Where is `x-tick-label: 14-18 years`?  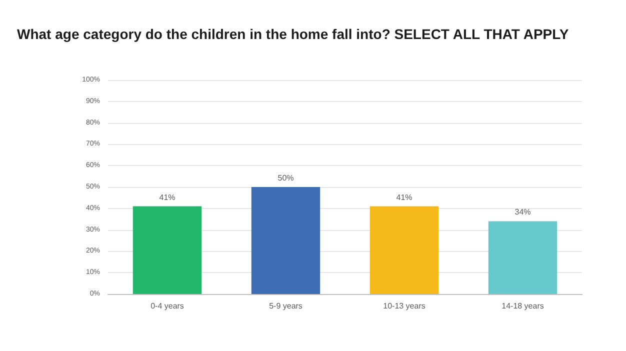 x-tick-label: 14-18 years is located at coordinates (523, 306).